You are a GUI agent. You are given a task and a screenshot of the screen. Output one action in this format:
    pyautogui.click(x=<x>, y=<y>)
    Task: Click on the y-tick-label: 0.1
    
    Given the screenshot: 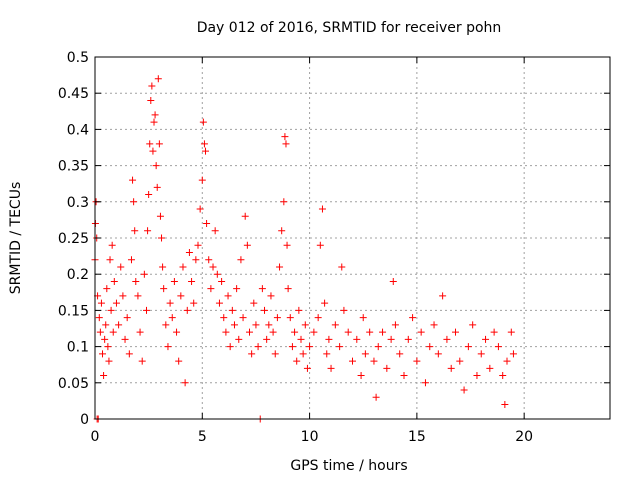 What is the action you would take?
    pyautogui.click(x=78, y=348)
    